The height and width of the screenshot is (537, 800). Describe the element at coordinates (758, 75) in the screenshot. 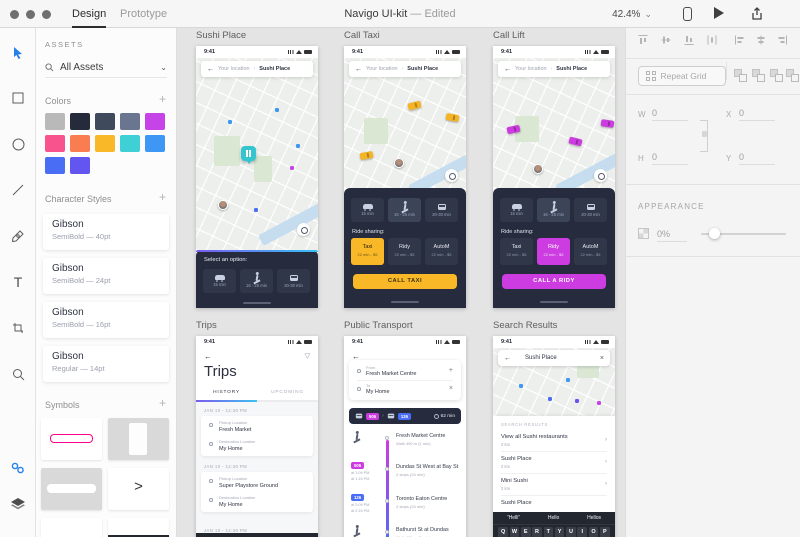

I see `boolean-subtract-icon` at that location.